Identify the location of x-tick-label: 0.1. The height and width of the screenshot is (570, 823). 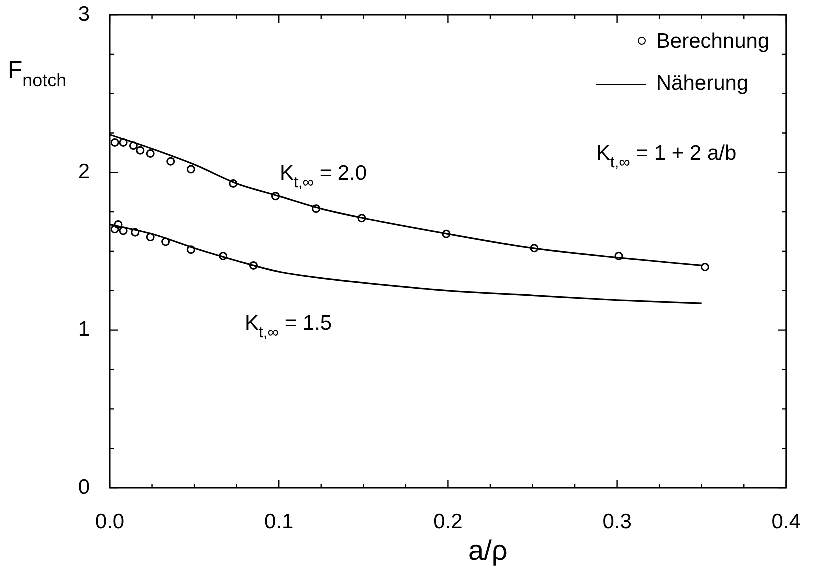
(279, 522).